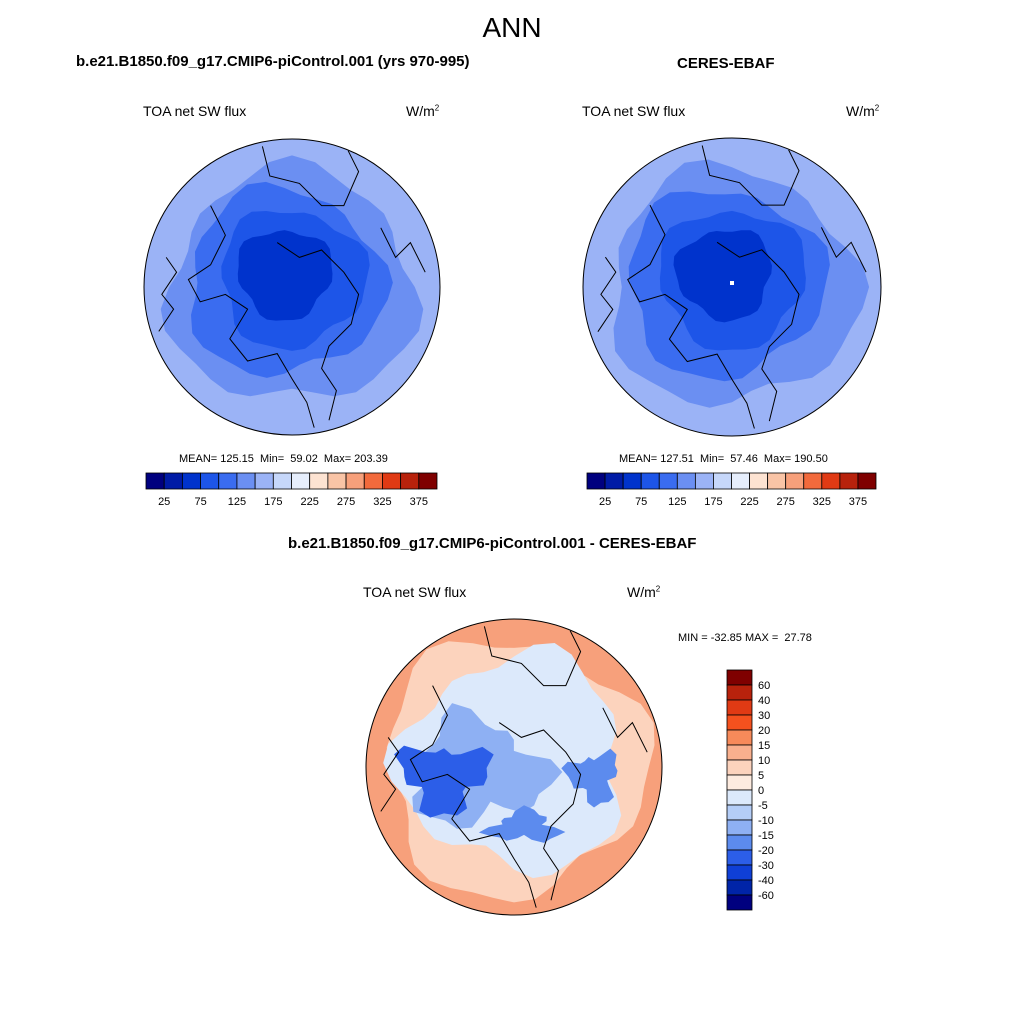 The height and width of the screenshot is (1024, 1024). I want to click on panel1-stats: MEAN= 125.15 Min= 59.02 Max= 203.39, so click(283, 459).